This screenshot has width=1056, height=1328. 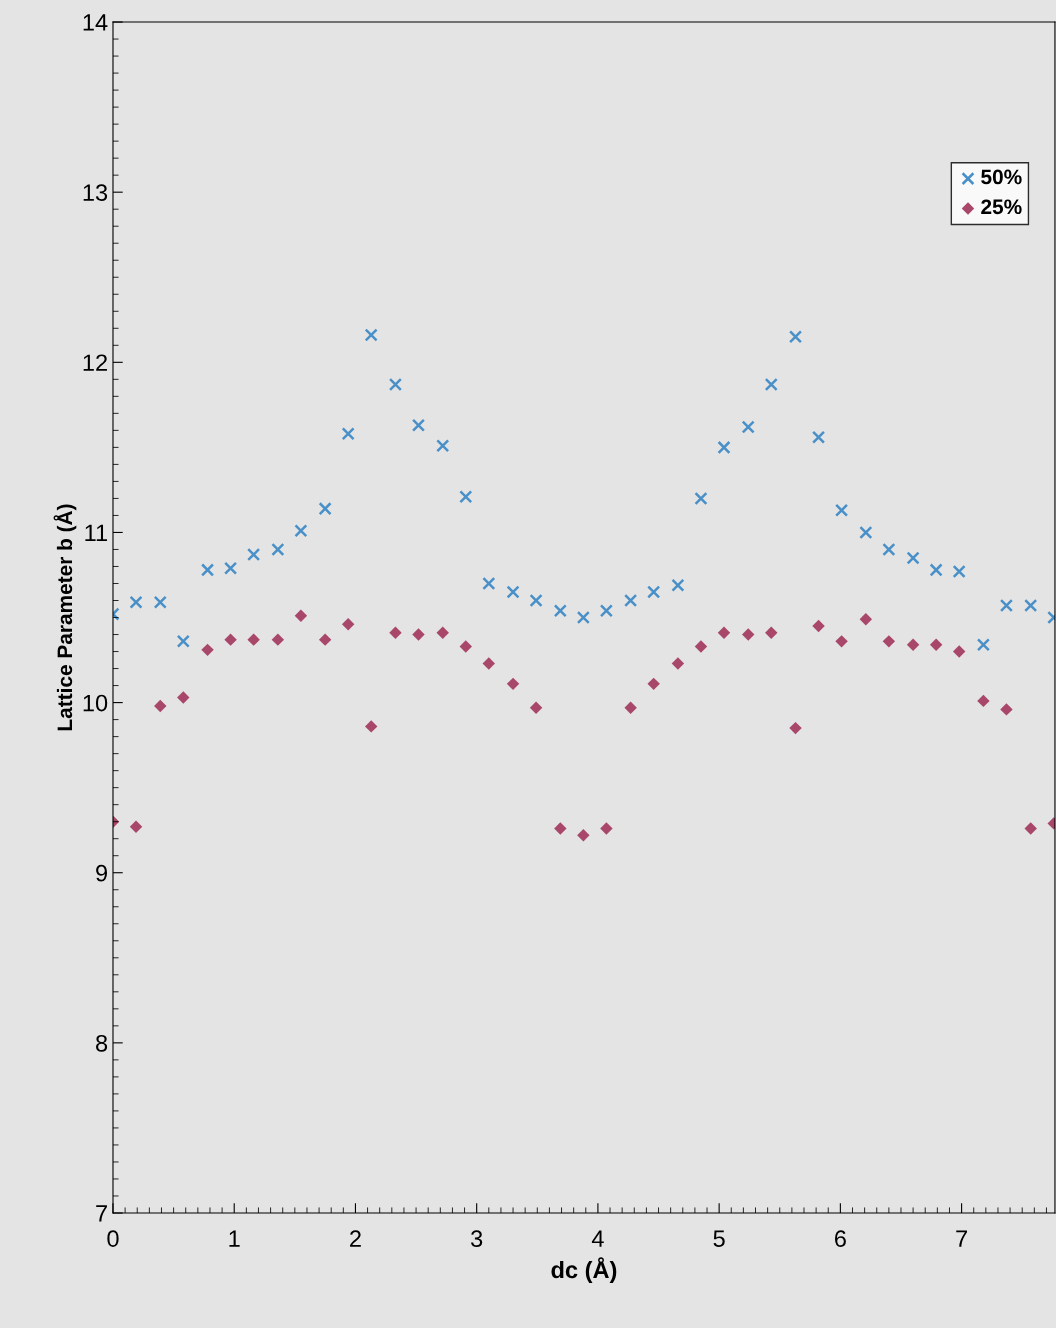 I want to click on x-tick-label: 1, so click(x=234, y=1238).